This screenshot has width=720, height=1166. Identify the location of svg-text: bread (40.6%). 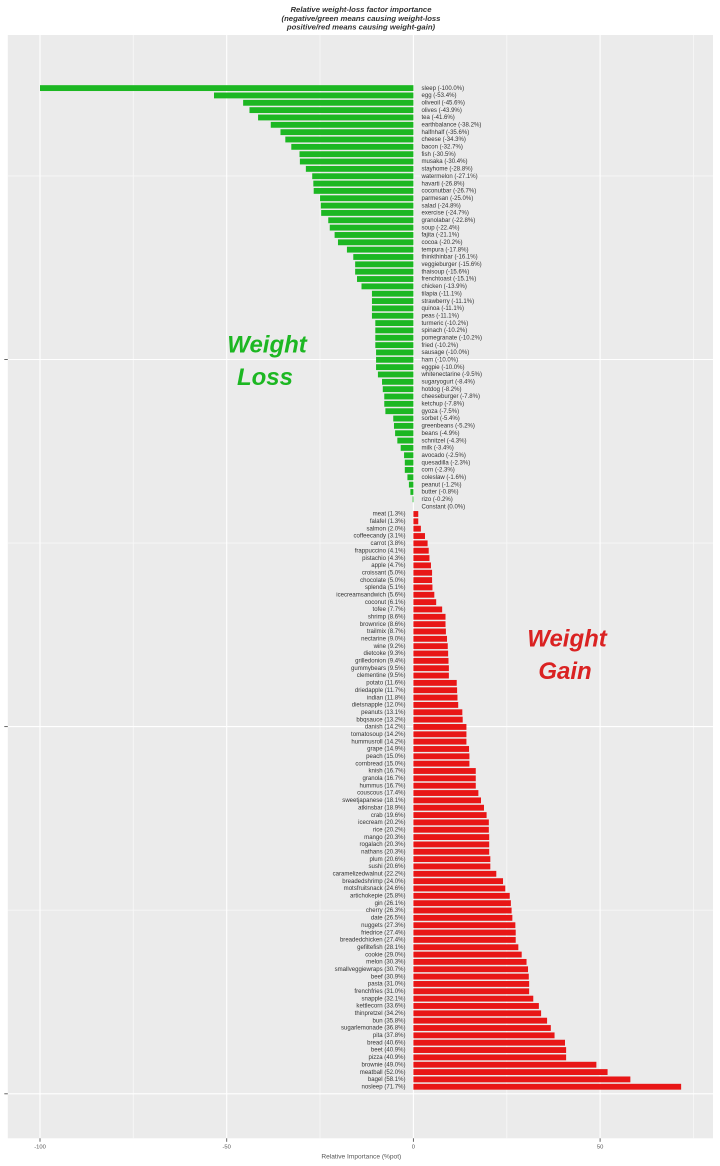
(386, 1043).